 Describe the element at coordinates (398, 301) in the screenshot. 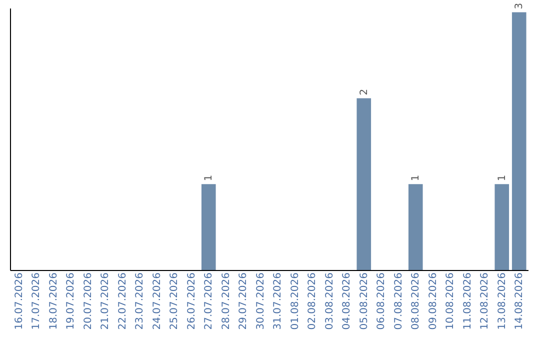

I see `x-tick-label: 07.08.2026` at that location.